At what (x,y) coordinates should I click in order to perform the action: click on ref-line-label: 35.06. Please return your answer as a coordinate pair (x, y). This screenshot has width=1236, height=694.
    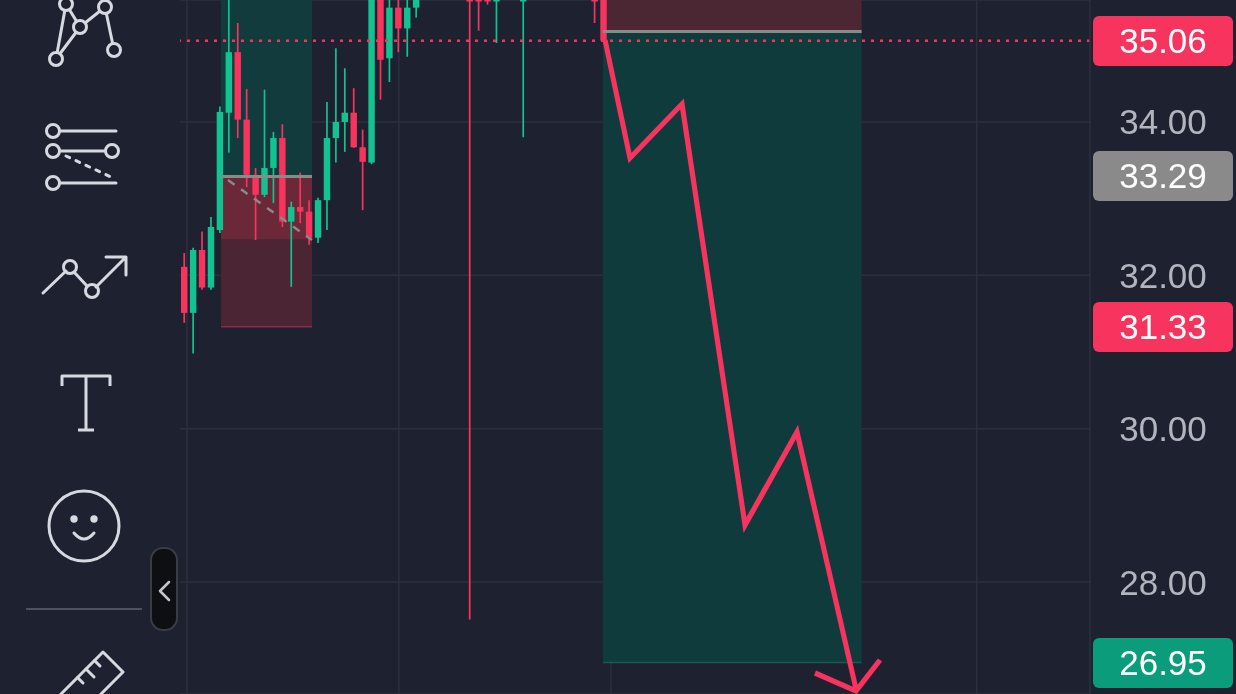
    Looking at the image, I should click on (1163, 40).